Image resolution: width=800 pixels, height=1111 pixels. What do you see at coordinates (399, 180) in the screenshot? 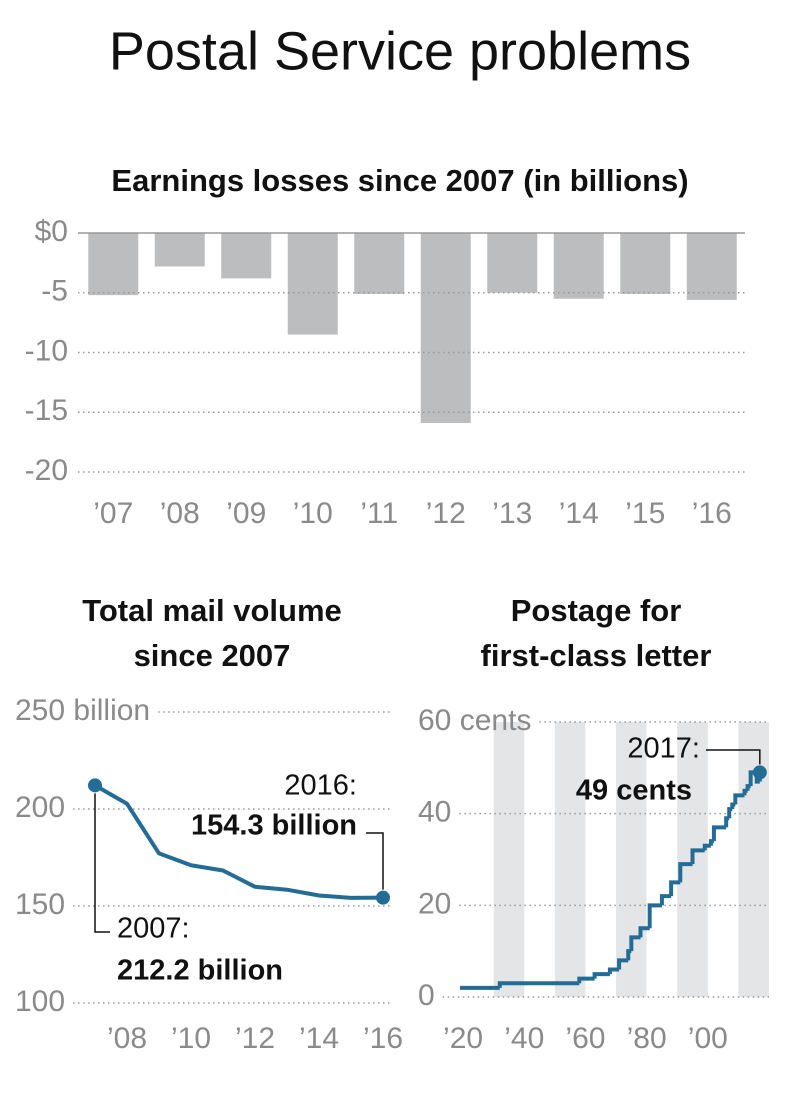
I see `chart-title: Earnings losses since 2007 (in billions)` at bounding box center [399, 180].